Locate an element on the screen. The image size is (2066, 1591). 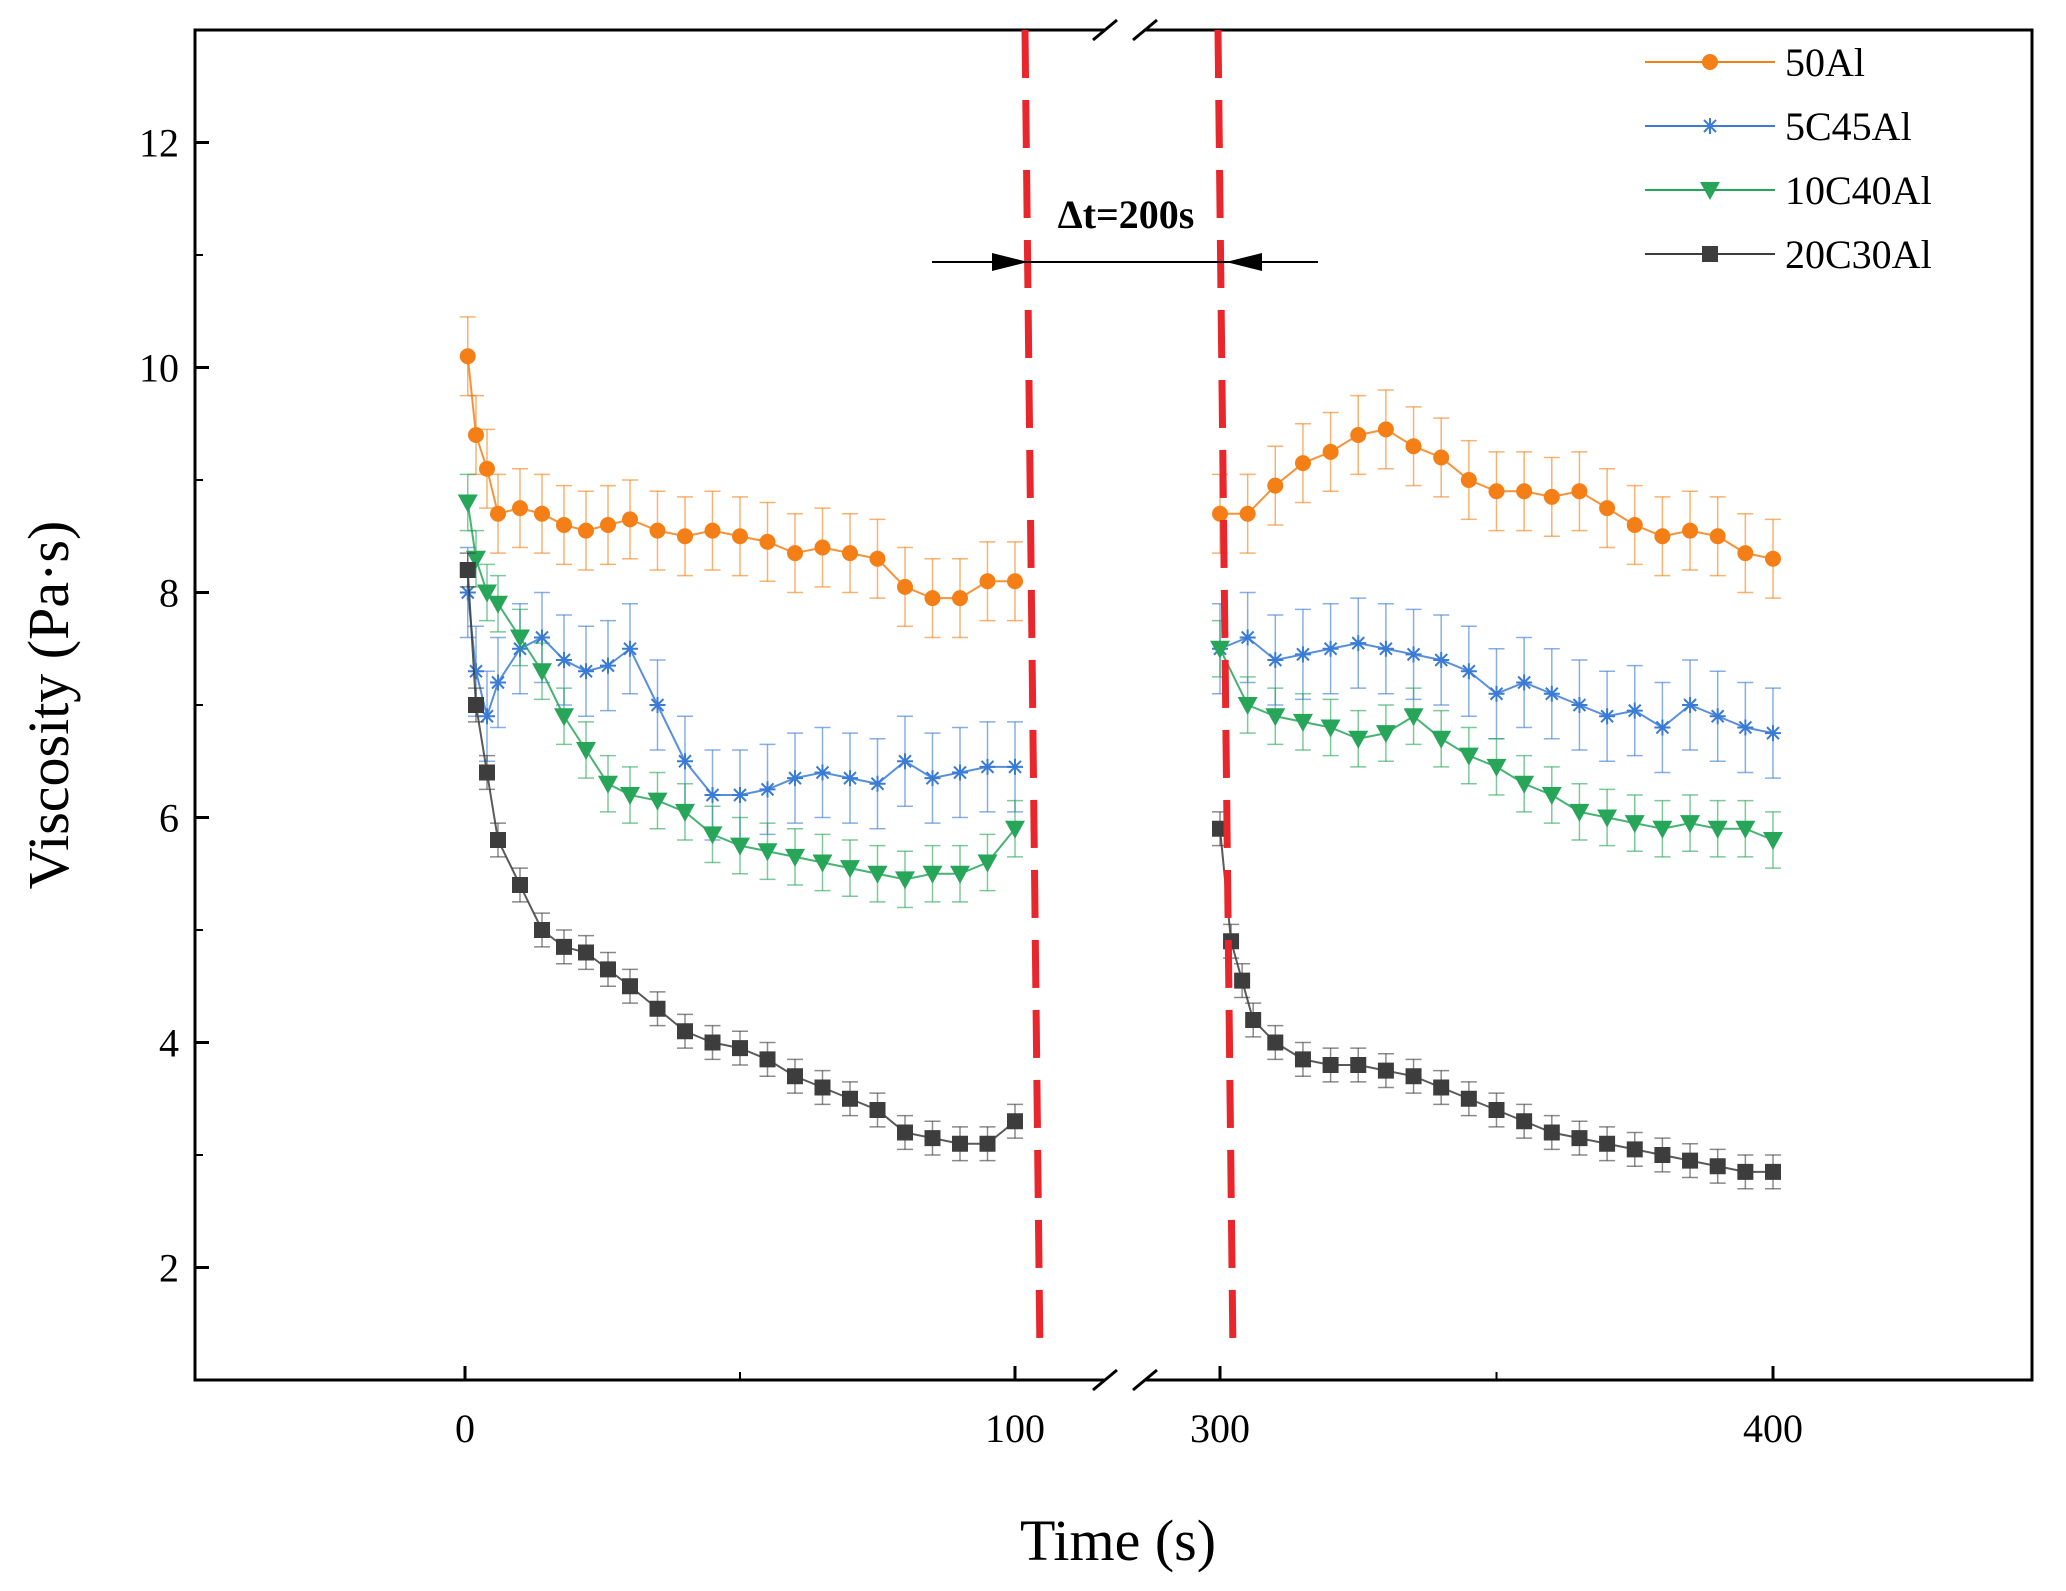
x-tick-label: 0 is located at coordinates (465, 1428).